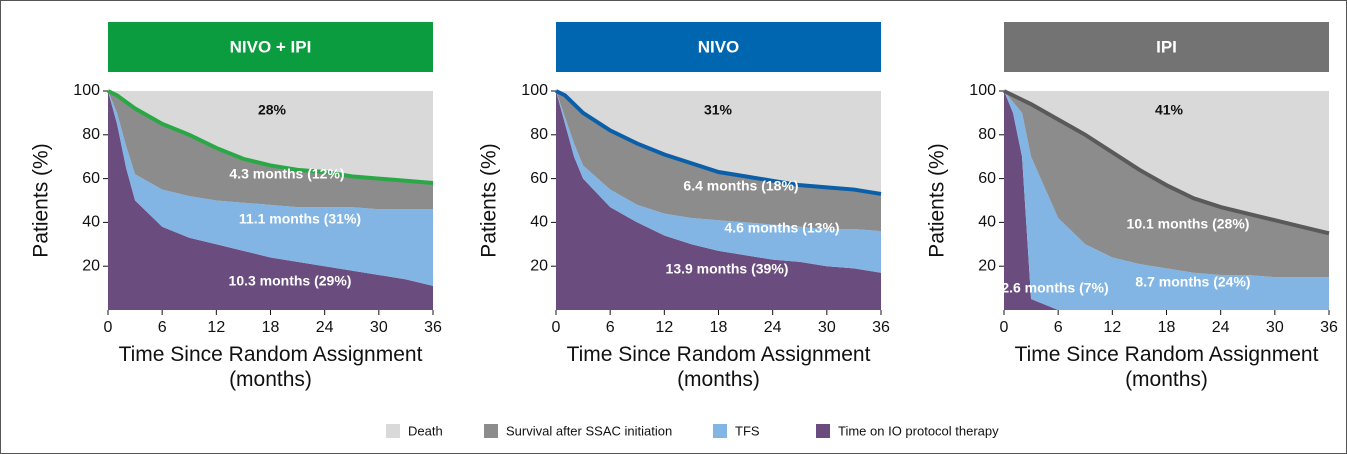 This screenshot has width=1347, height=454. What do you see at coordinates (589, 430) in the screenshot?
I see `legend-label: Survival after SSAC initiation` at bounding box center [589, 430].